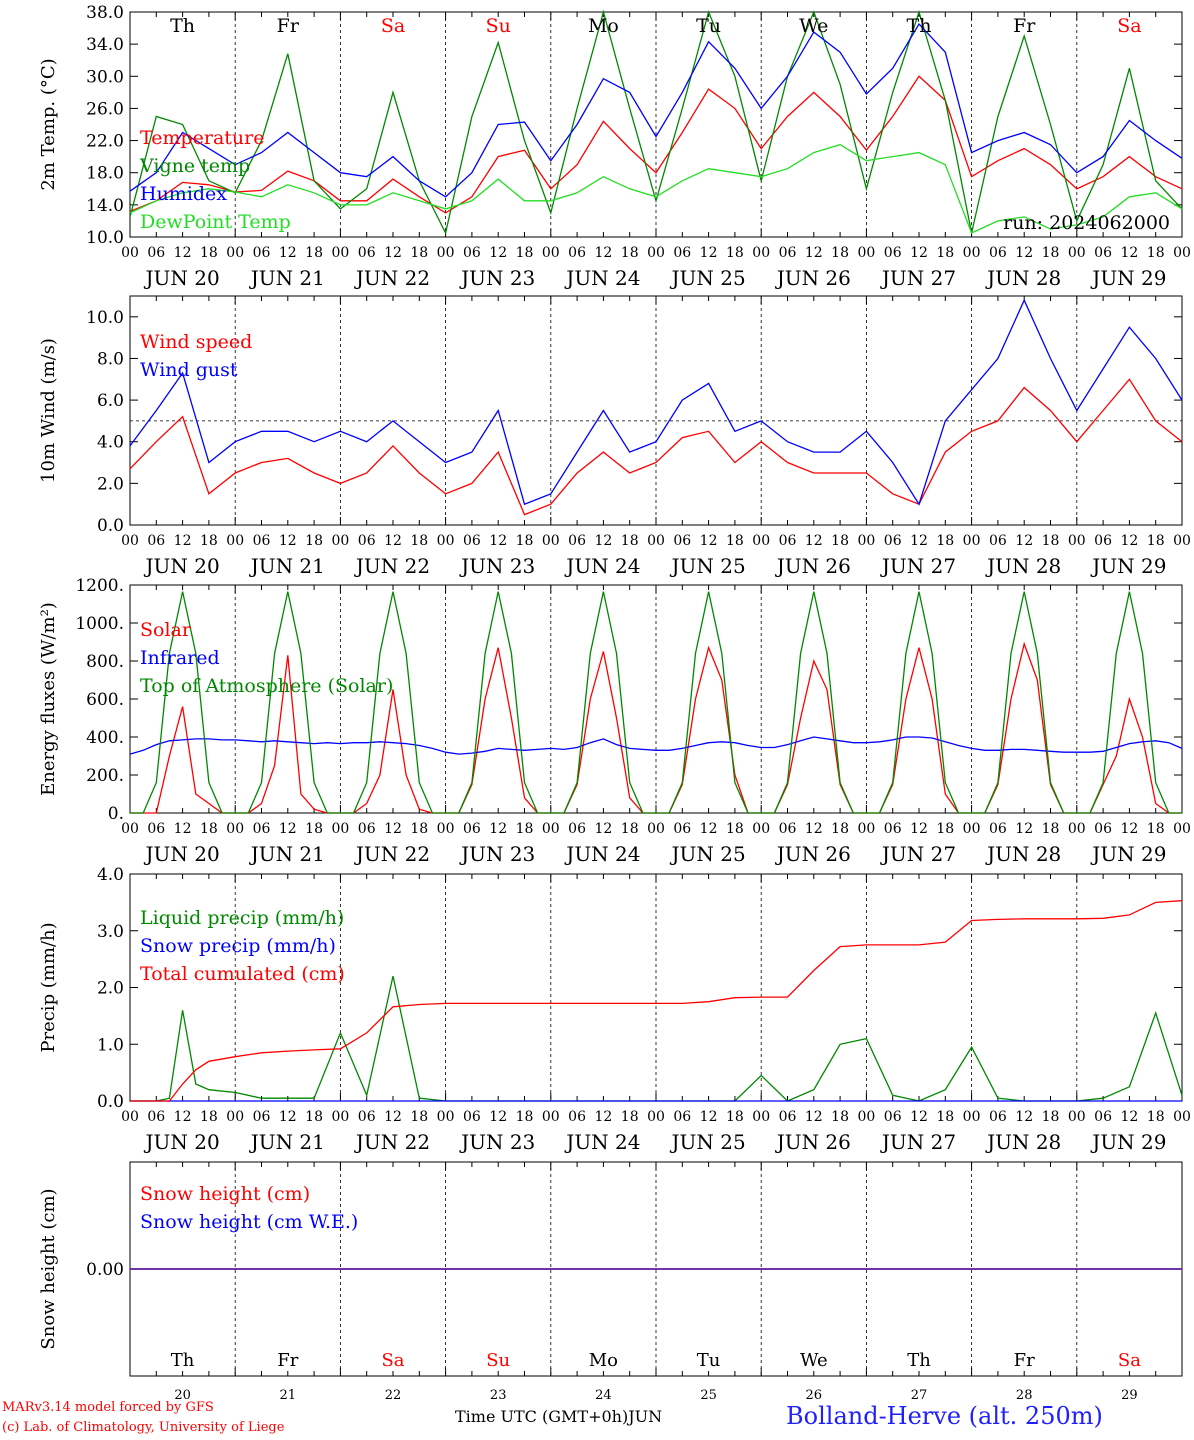 This screenshot has height=1440, width=1194. I want to click on legend-entry: Infrared, so click(180, 658).